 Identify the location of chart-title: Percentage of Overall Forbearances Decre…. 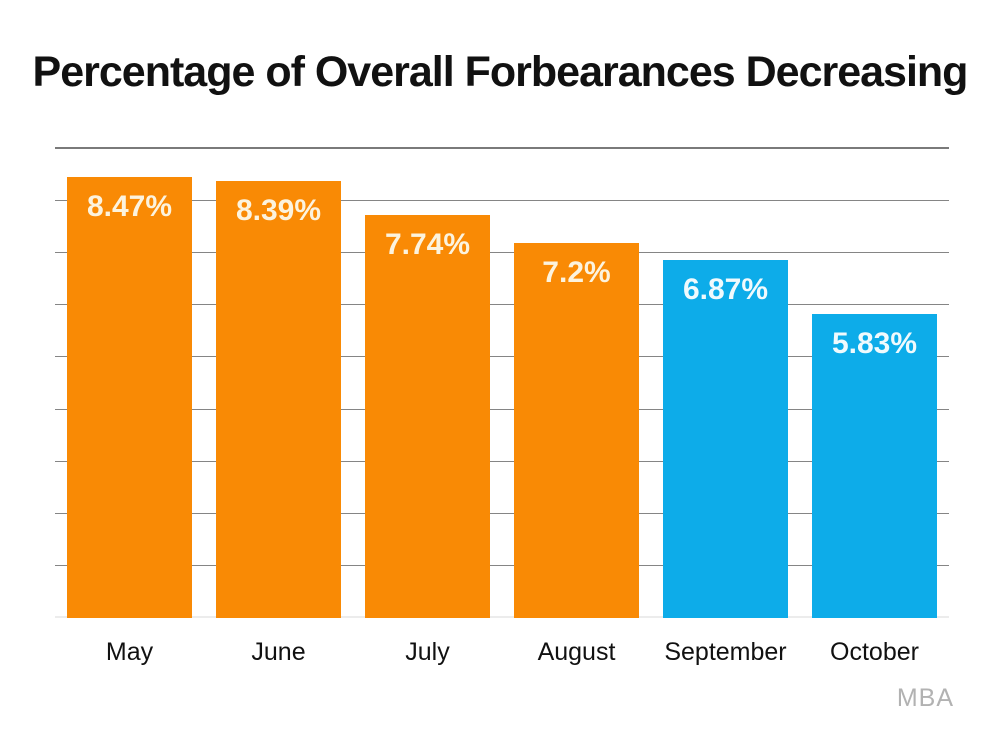
(500, 72).